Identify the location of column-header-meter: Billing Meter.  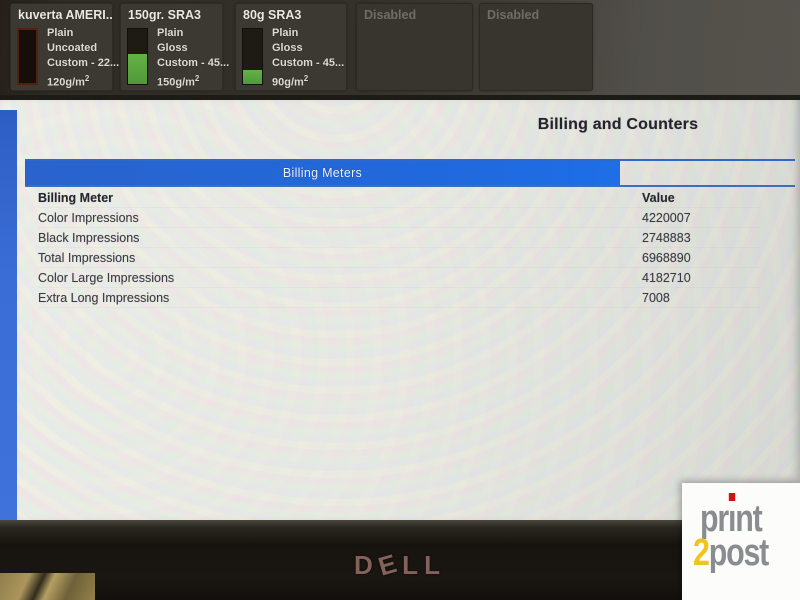
(76, 197).